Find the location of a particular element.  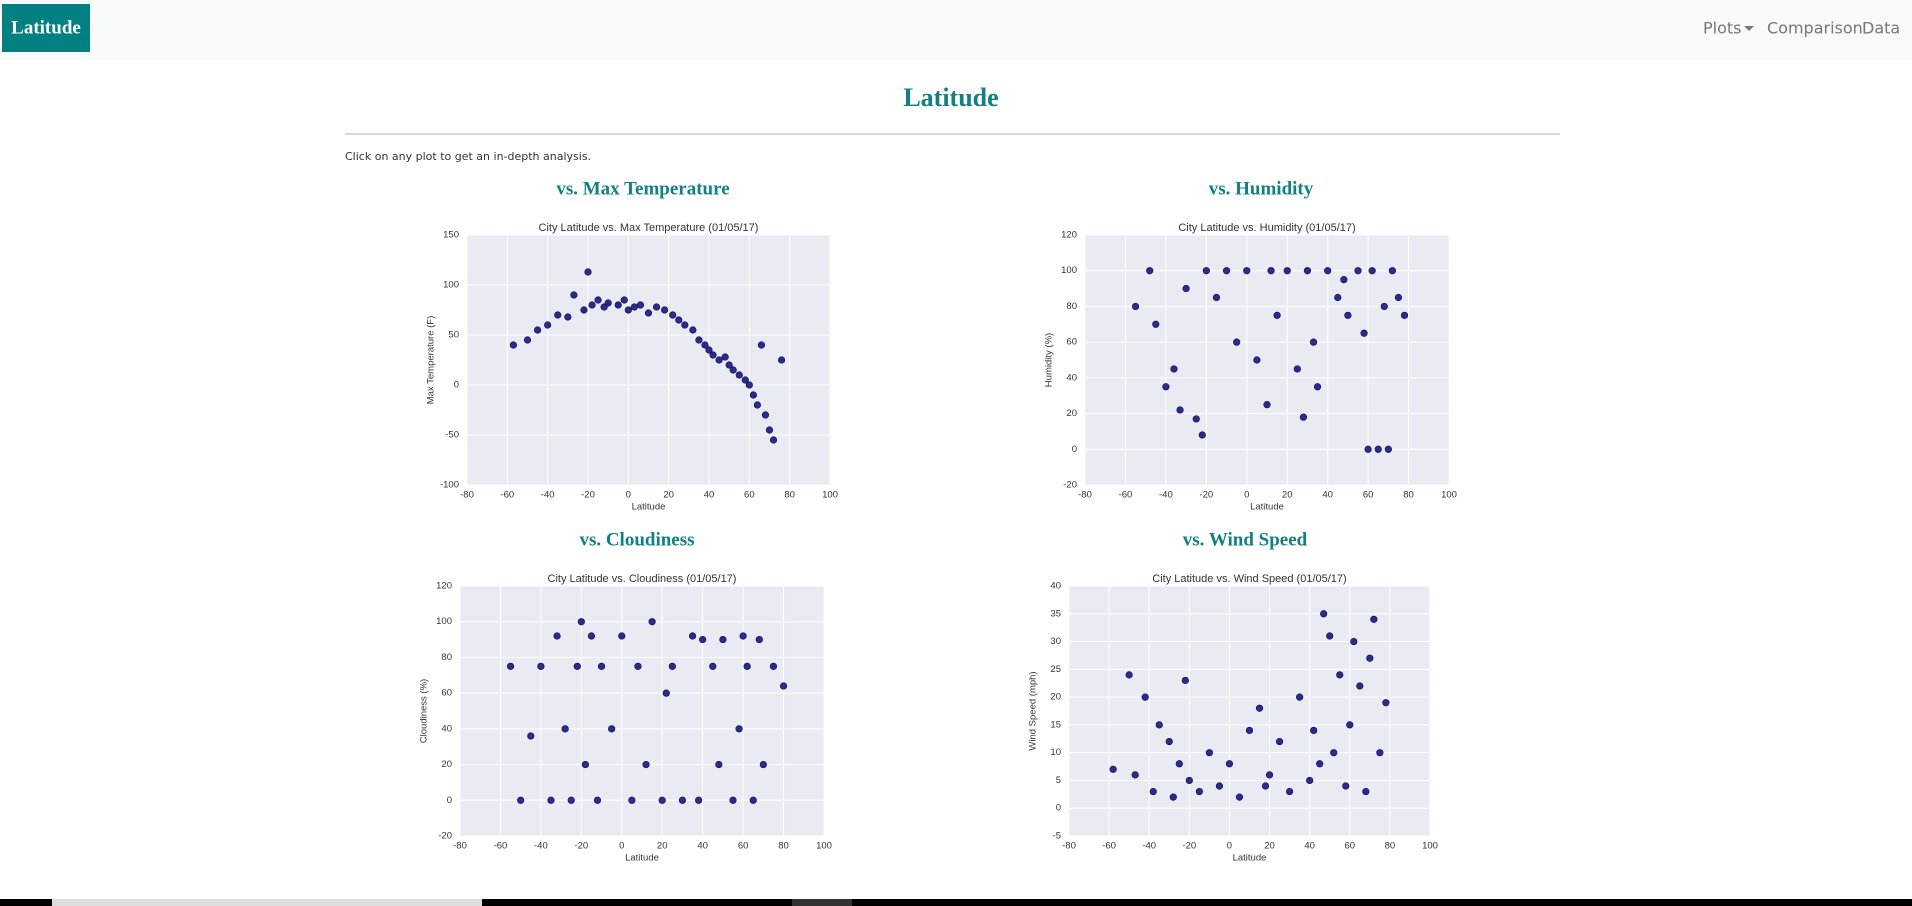

y-tick-label: 60 is located at coordinates (446, 693).